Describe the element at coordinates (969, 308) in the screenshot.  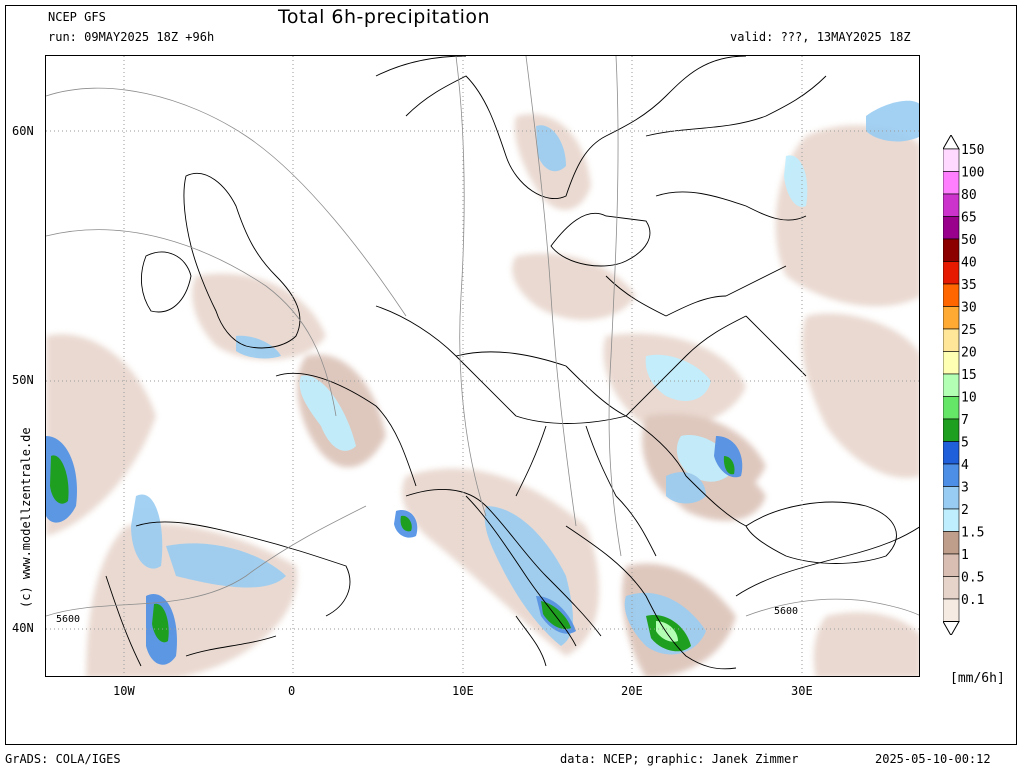
I see `legend-tick-label: 30` at that location.